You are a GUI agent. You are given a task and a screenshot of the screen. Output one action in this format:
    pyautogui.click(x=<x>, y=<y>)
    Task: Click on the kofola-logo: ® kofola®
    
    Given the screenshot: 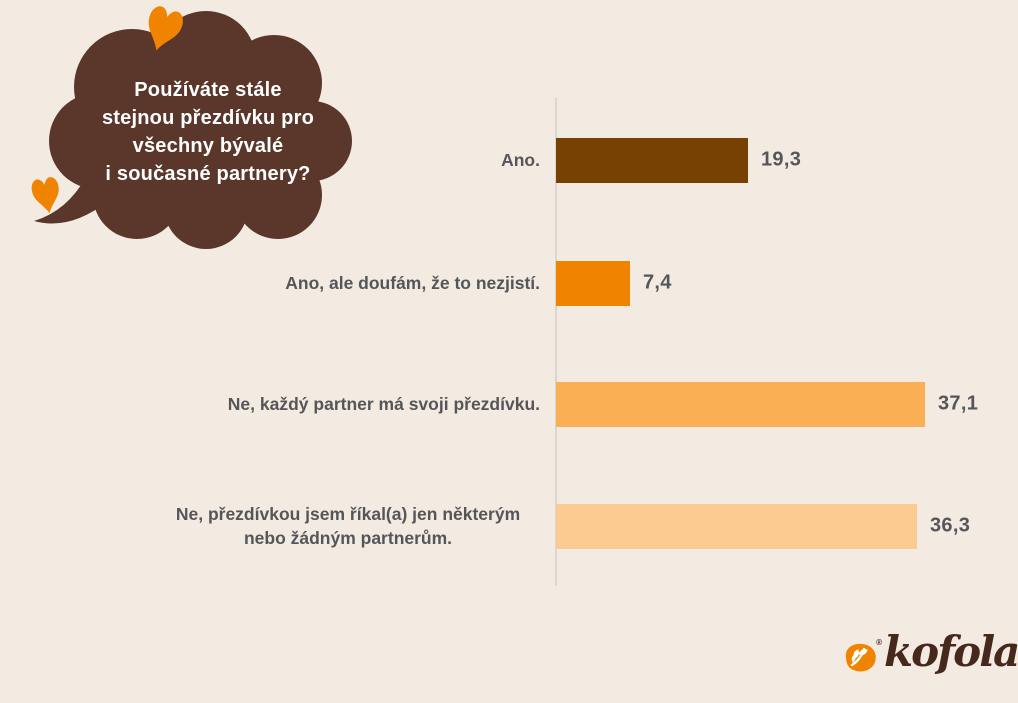 What is the action you would take?
    pyautogui.click(x=930, y=652)
    